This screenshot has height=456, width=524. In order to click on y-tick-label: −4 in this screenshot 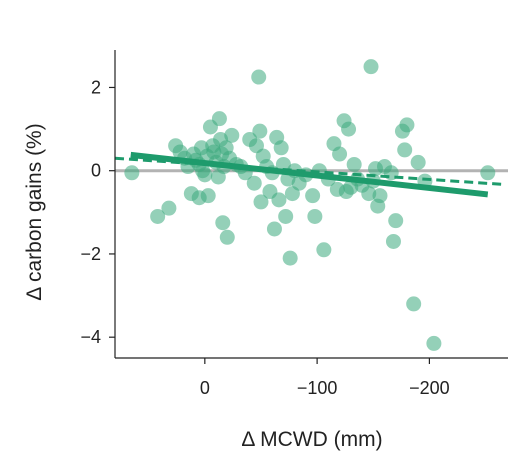, I will do `click(90, 337)`.